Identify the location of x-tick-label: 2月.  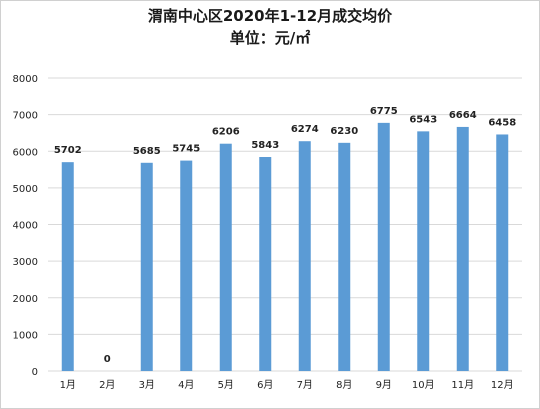
(107, 385).